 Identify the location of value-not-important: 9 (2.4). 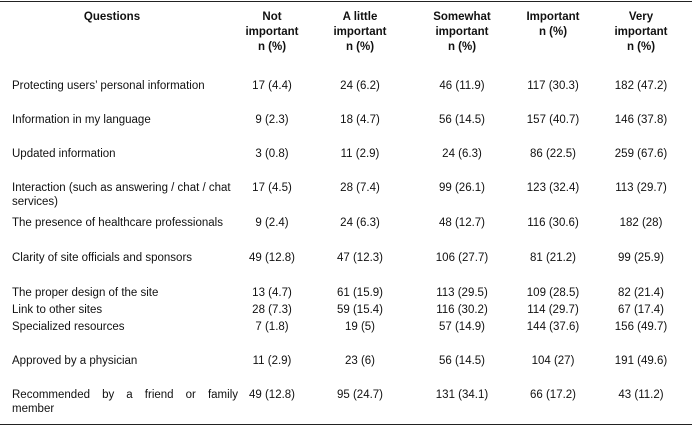
(272, 223).